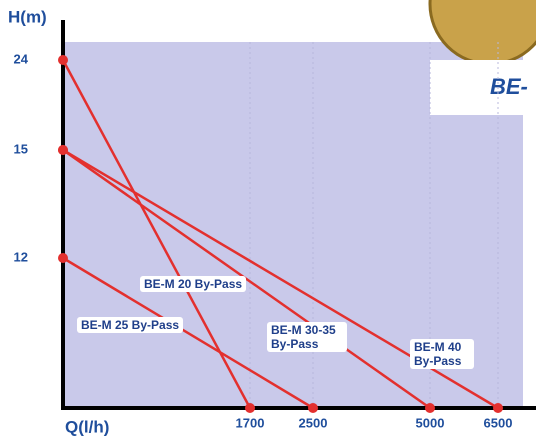 The width and height of the screenshot is (536, 438). Describe the element at coordinates (87, 426) in the screenshot. I see `x-axis-title: Q(l/h)` at that location.